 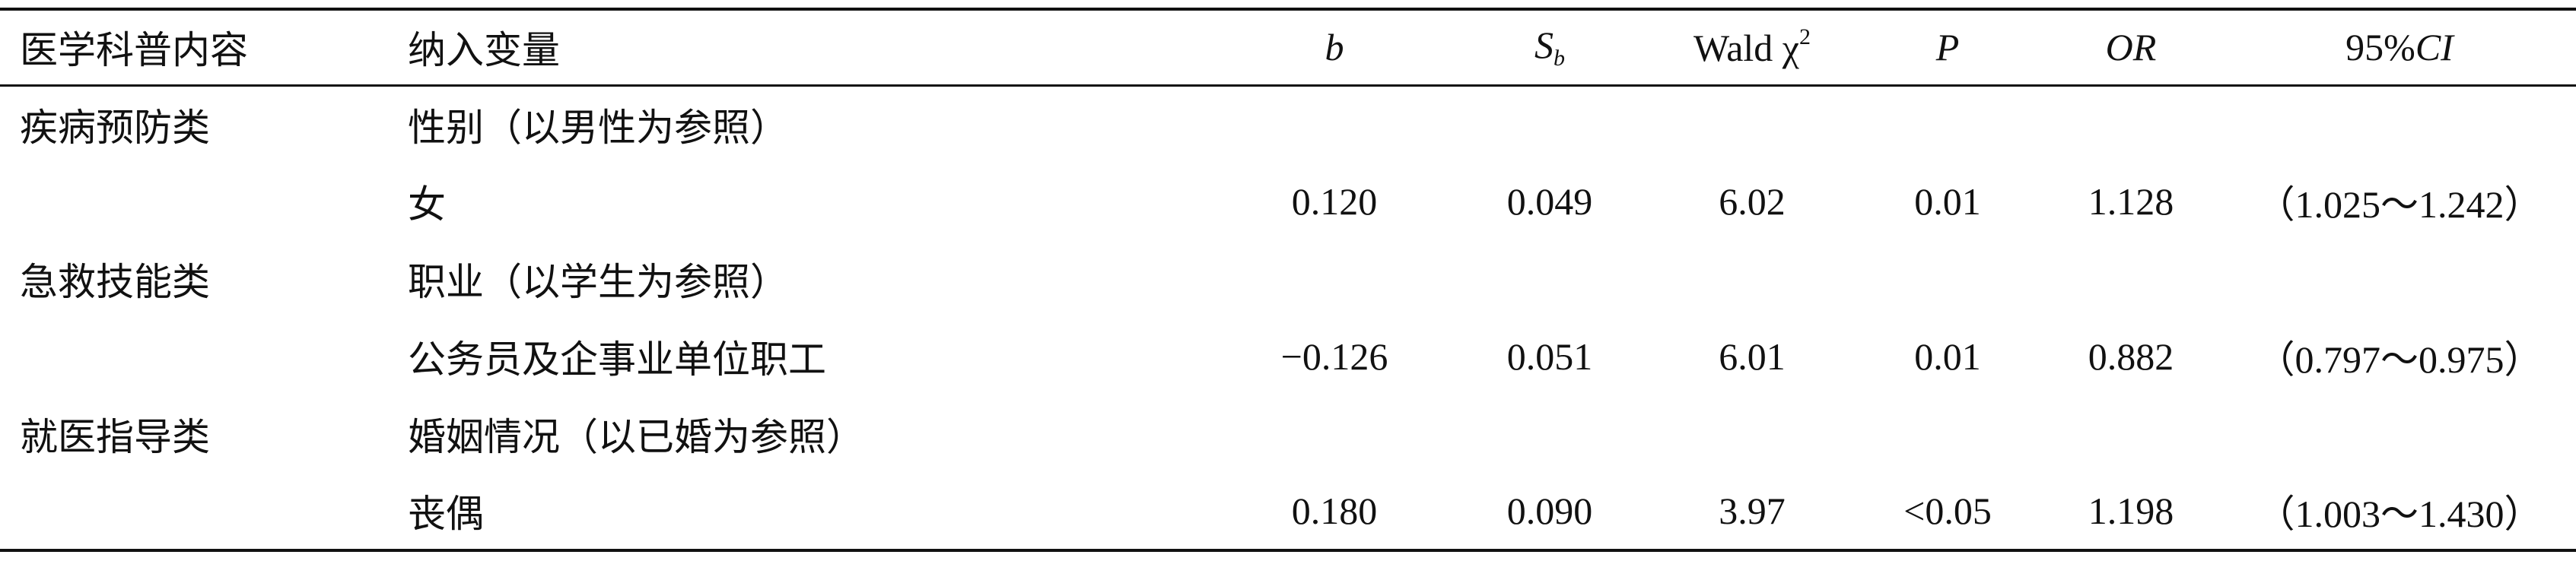 What do you see at coordinates (484, 50) in the screenshot?
I see `header-cell: 纳入变量` at bounding box center [484, 50].